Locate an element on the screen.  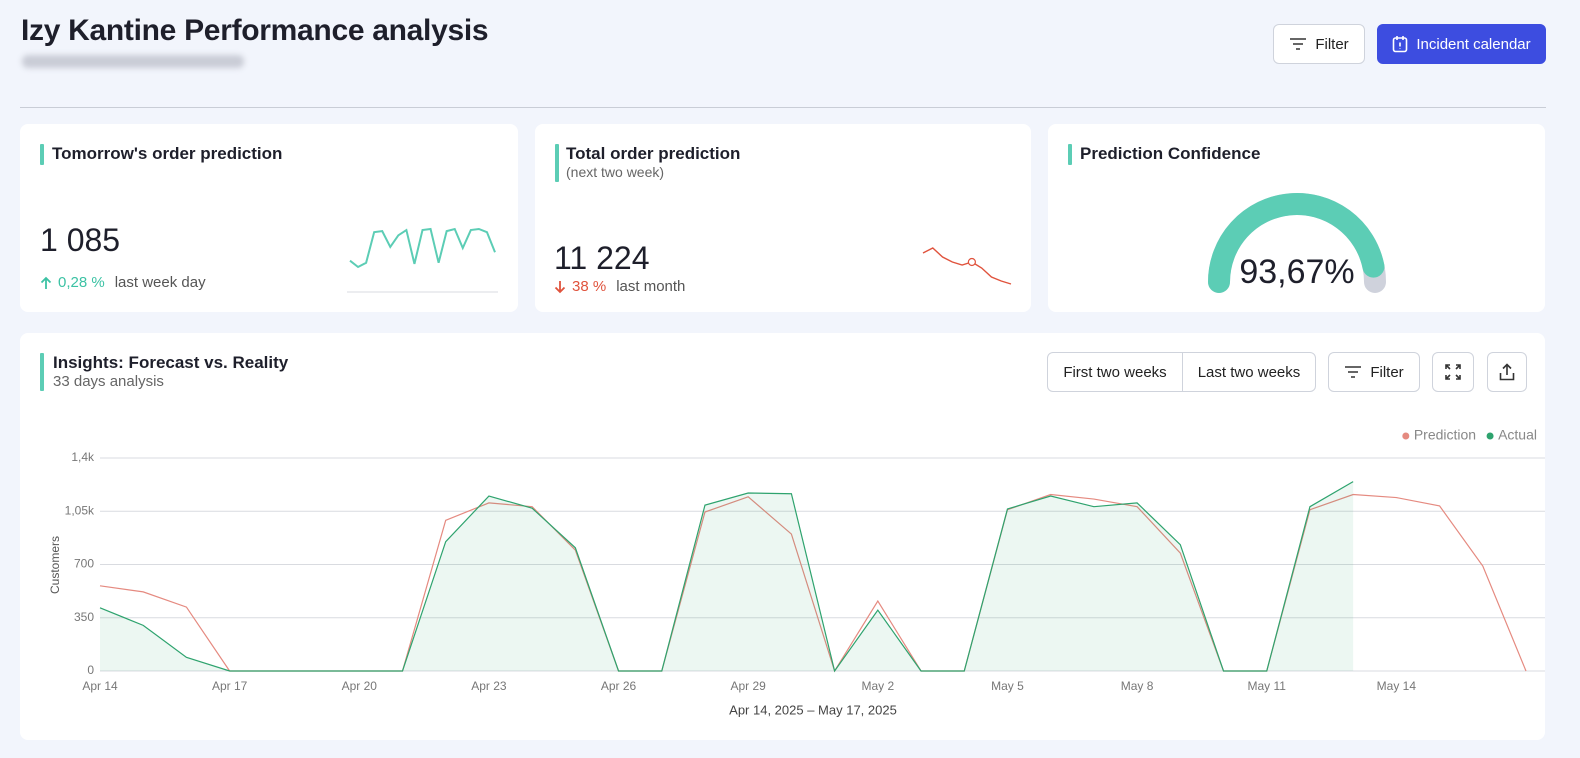
kpi-value: 11 224 is located at coordinates (602, 258).